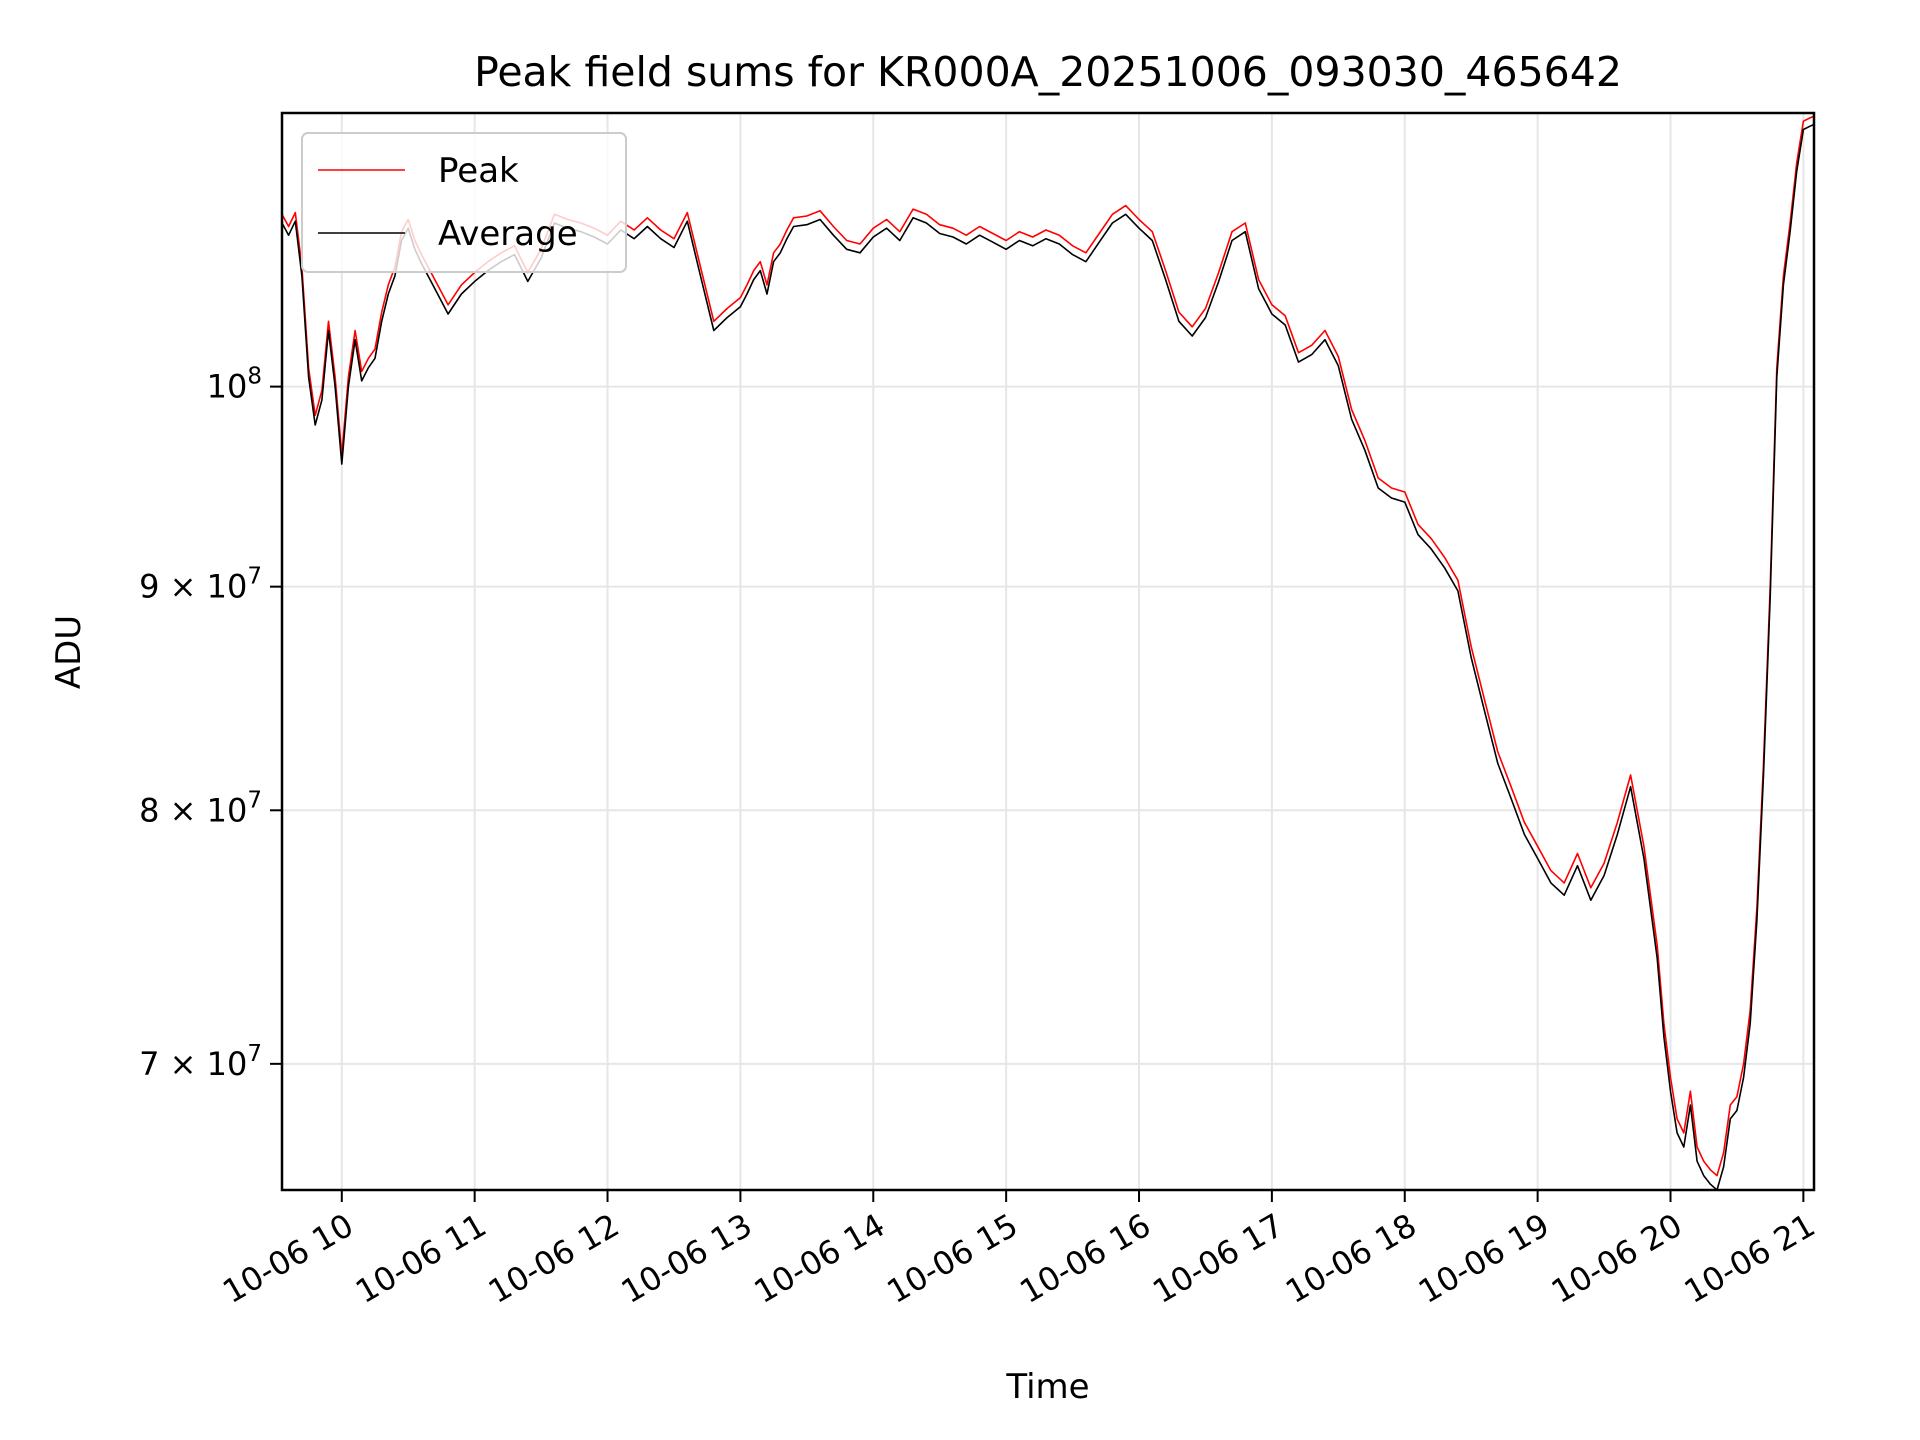  Describe the element at coordinates (200, 808) in the screenshot. I see `y-tick-label: 8 × 107` at that location.